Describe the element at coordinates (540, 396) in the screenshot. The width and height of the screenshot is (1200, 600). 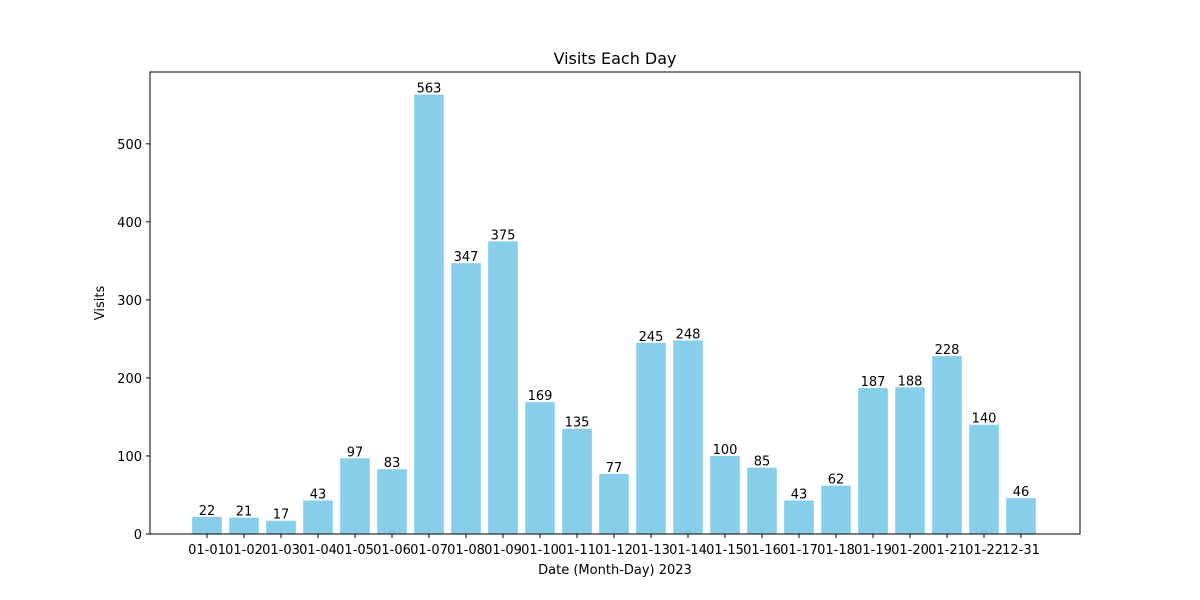
I see `data-label-01-10: 169` at that location.